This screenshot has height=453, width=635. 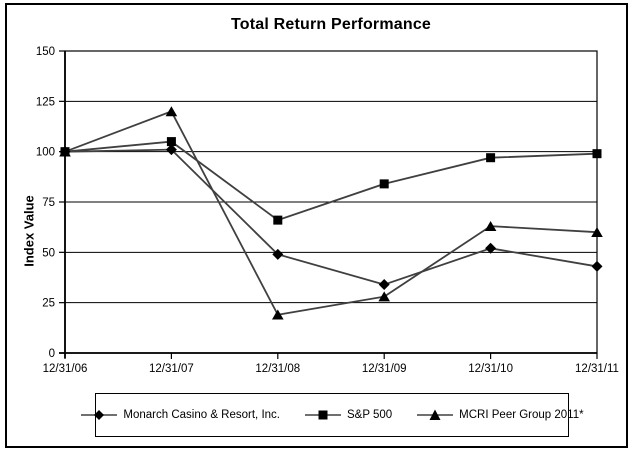 What do you see at coordinates (490, 369) in the screenshot?
I see `x-tick-label-4: 12/31/10` at bounding box center [490, 369].